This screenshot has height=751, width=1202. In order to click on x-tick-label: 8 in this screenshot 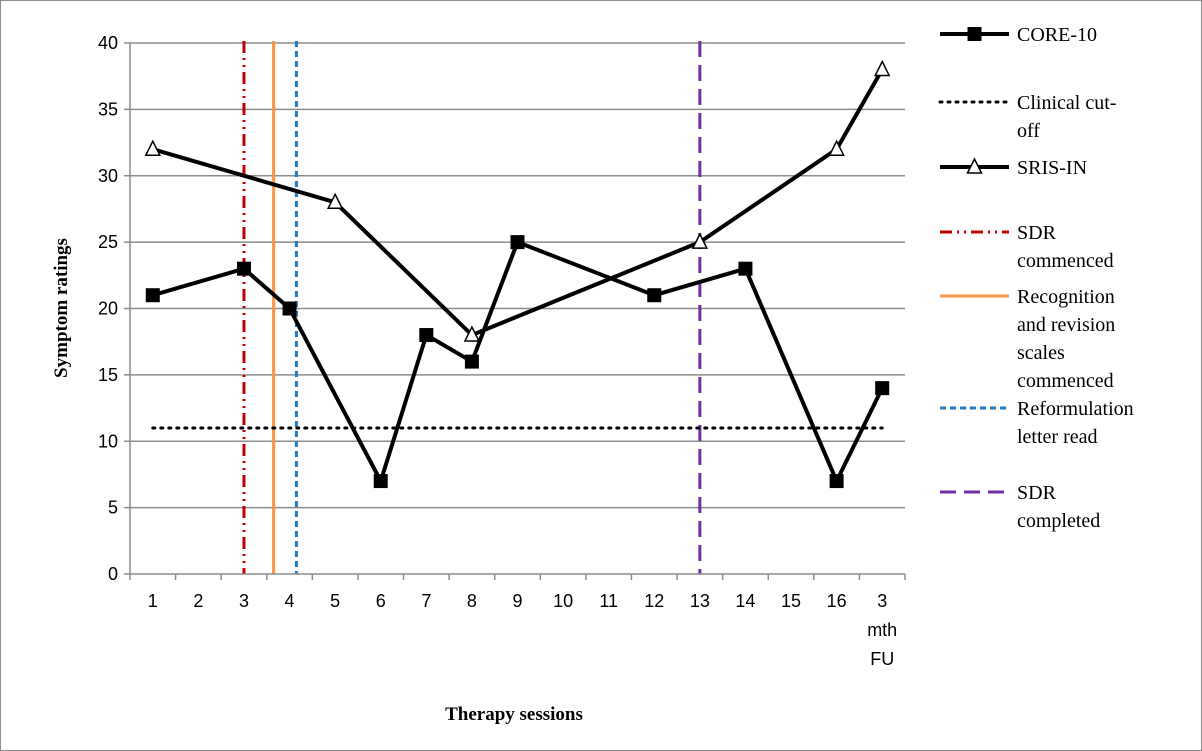, I will do `click(472, 601)`.